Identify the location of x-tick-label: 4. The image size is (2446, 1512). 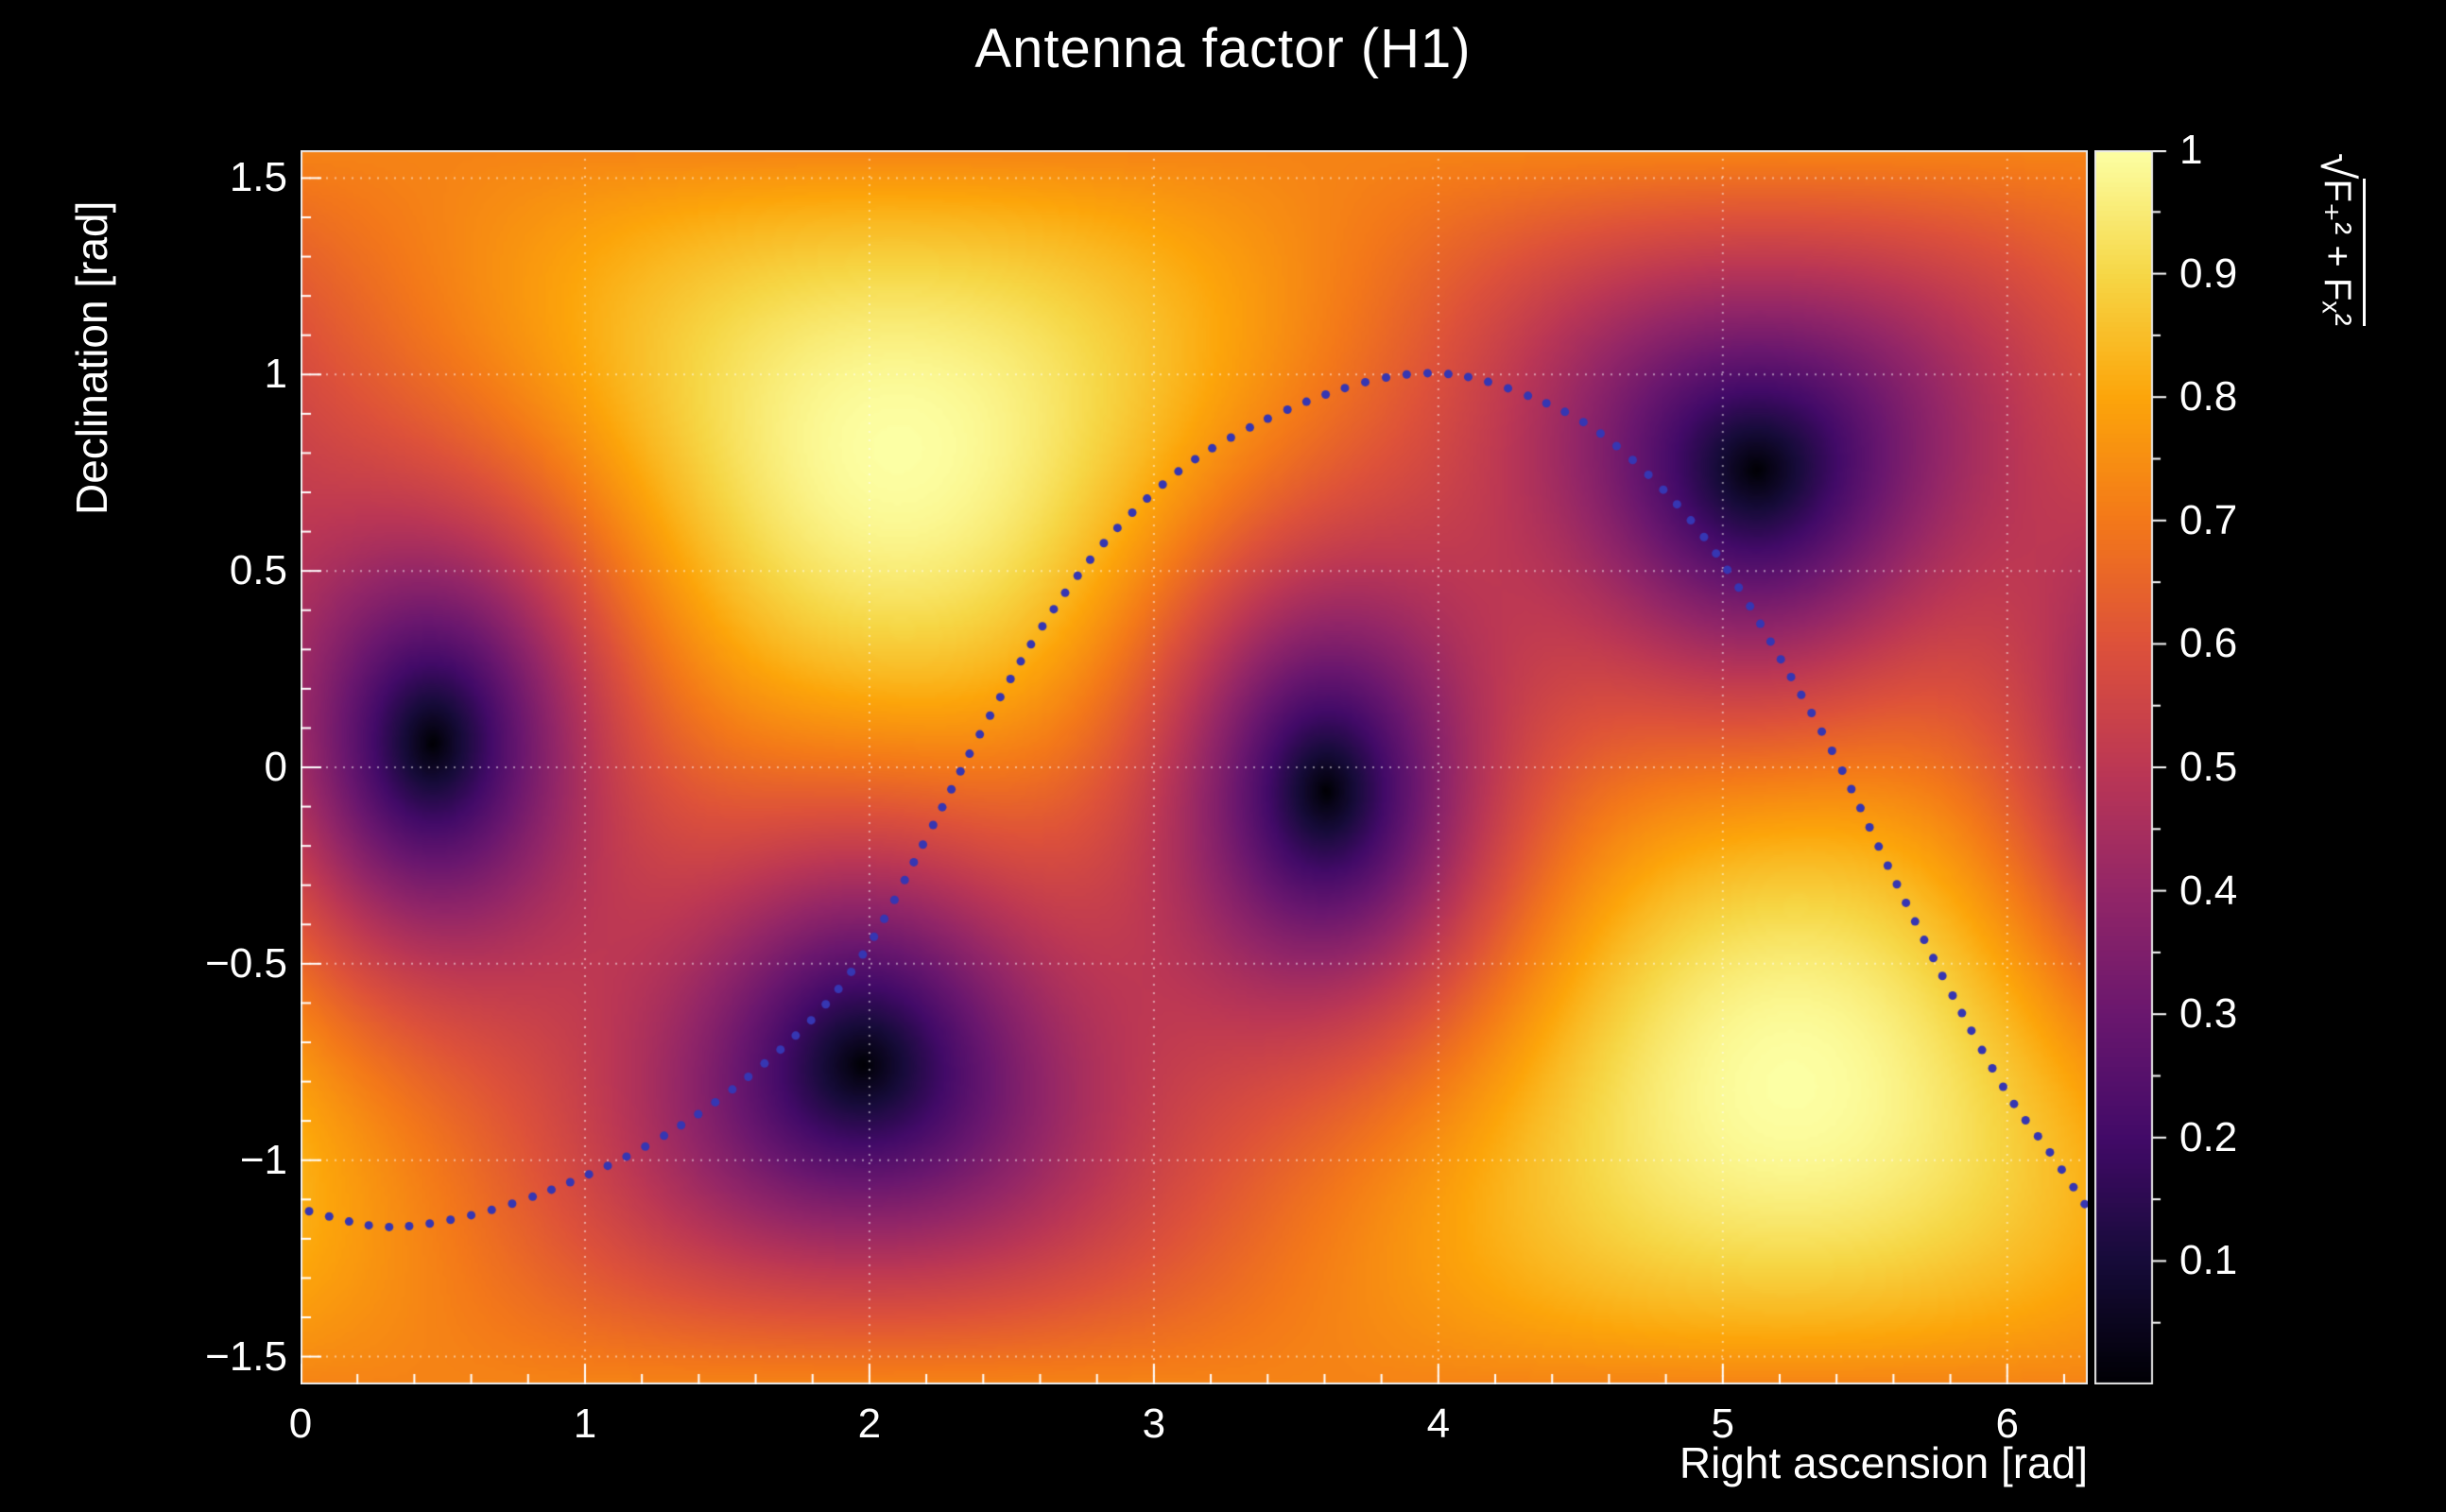
(1438, 1423).